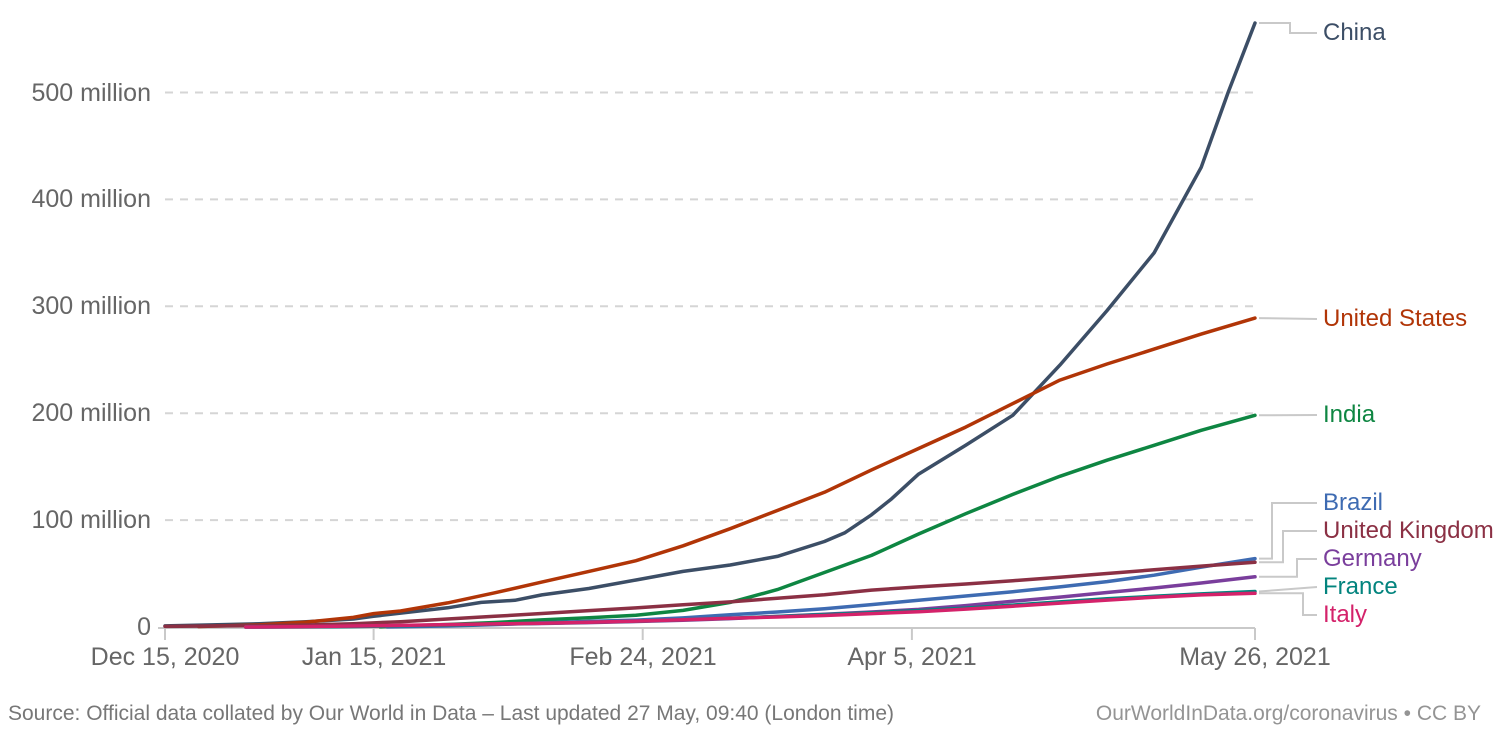  Describe the element at coordinates (1288, 568) in the screenshot. I see `label-connector-germany` at that location.